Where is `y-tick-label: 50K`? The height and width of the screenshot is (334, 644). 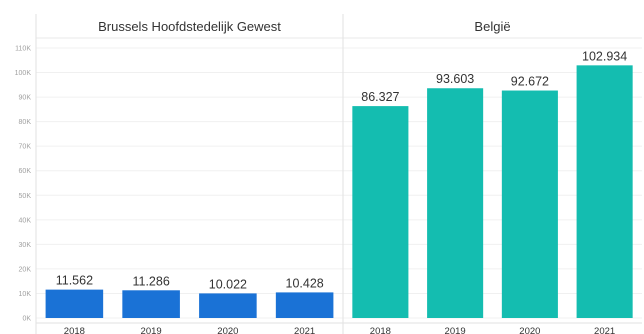
y-tick-label: 50K is located at coordinates (25, 196).